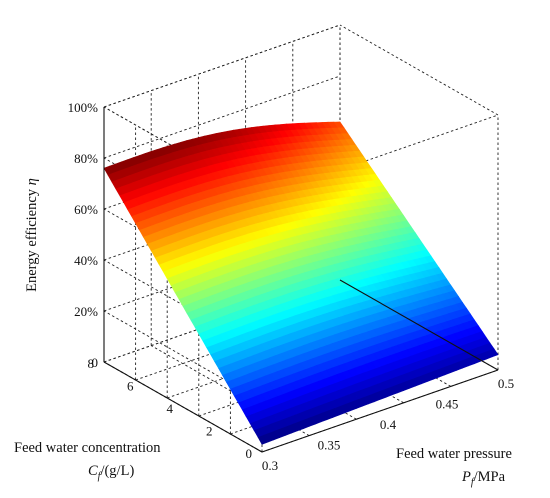 The height and width of the screenshot is (498, 550). Describe the element at coordinates (249, 453) in the screenshot. I see `y-tick-label: 0` at that location.